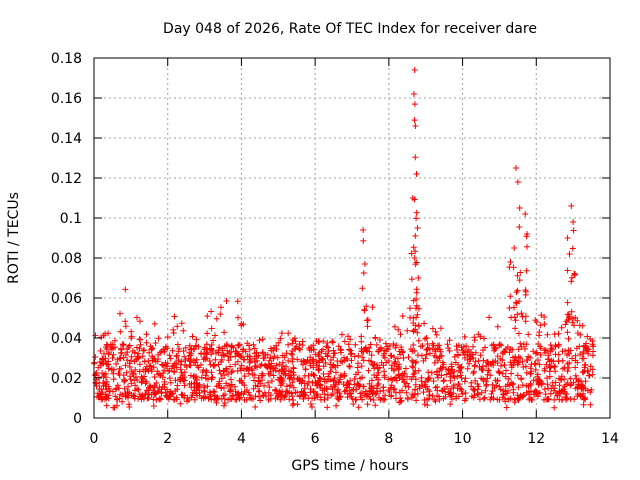  Describe the element at coordinates (66, 139) in the screenshot. I see `y-tick-label: 0.14` at that location.